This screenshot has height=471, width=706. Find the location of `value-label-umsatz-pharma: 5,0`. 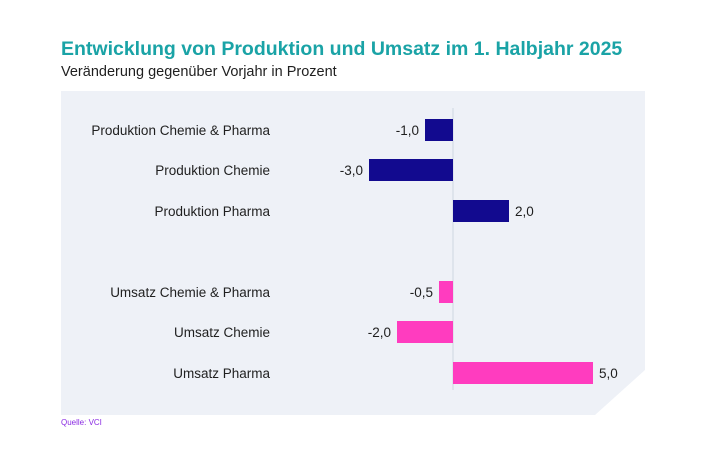

value-label-umsatz-pharma: 5,0 is located at coordinates (608, 373).